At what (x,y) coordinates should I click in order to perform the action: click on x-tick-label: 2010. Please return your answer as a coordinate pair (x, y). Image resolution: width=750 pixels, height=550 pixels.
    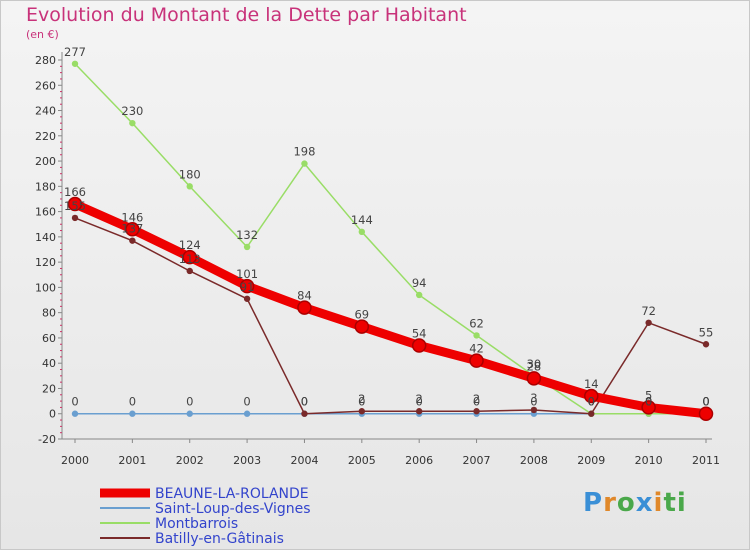
    Looking at the image, I should click on (649, 460).